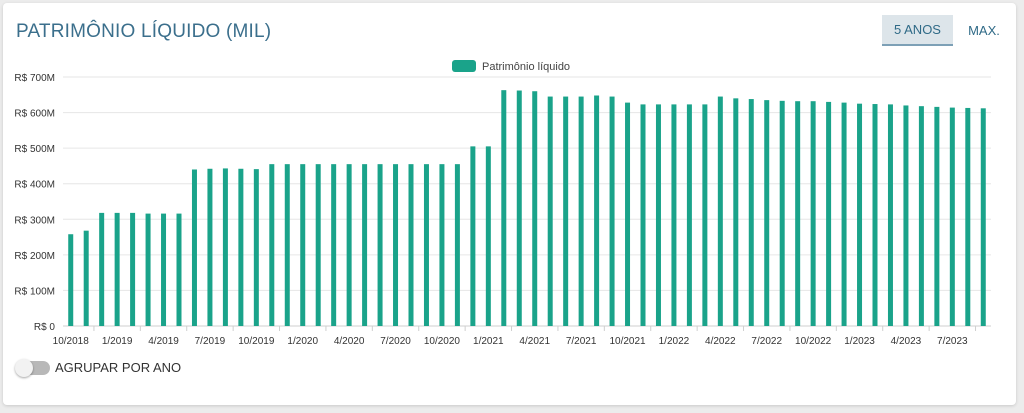 Image resolution: width=1024 pixels, height=413 pixels. What do you see at coordinates (24, 368) in the screenshot?
I see `toggle-knob` at bounding box center [24, 368].